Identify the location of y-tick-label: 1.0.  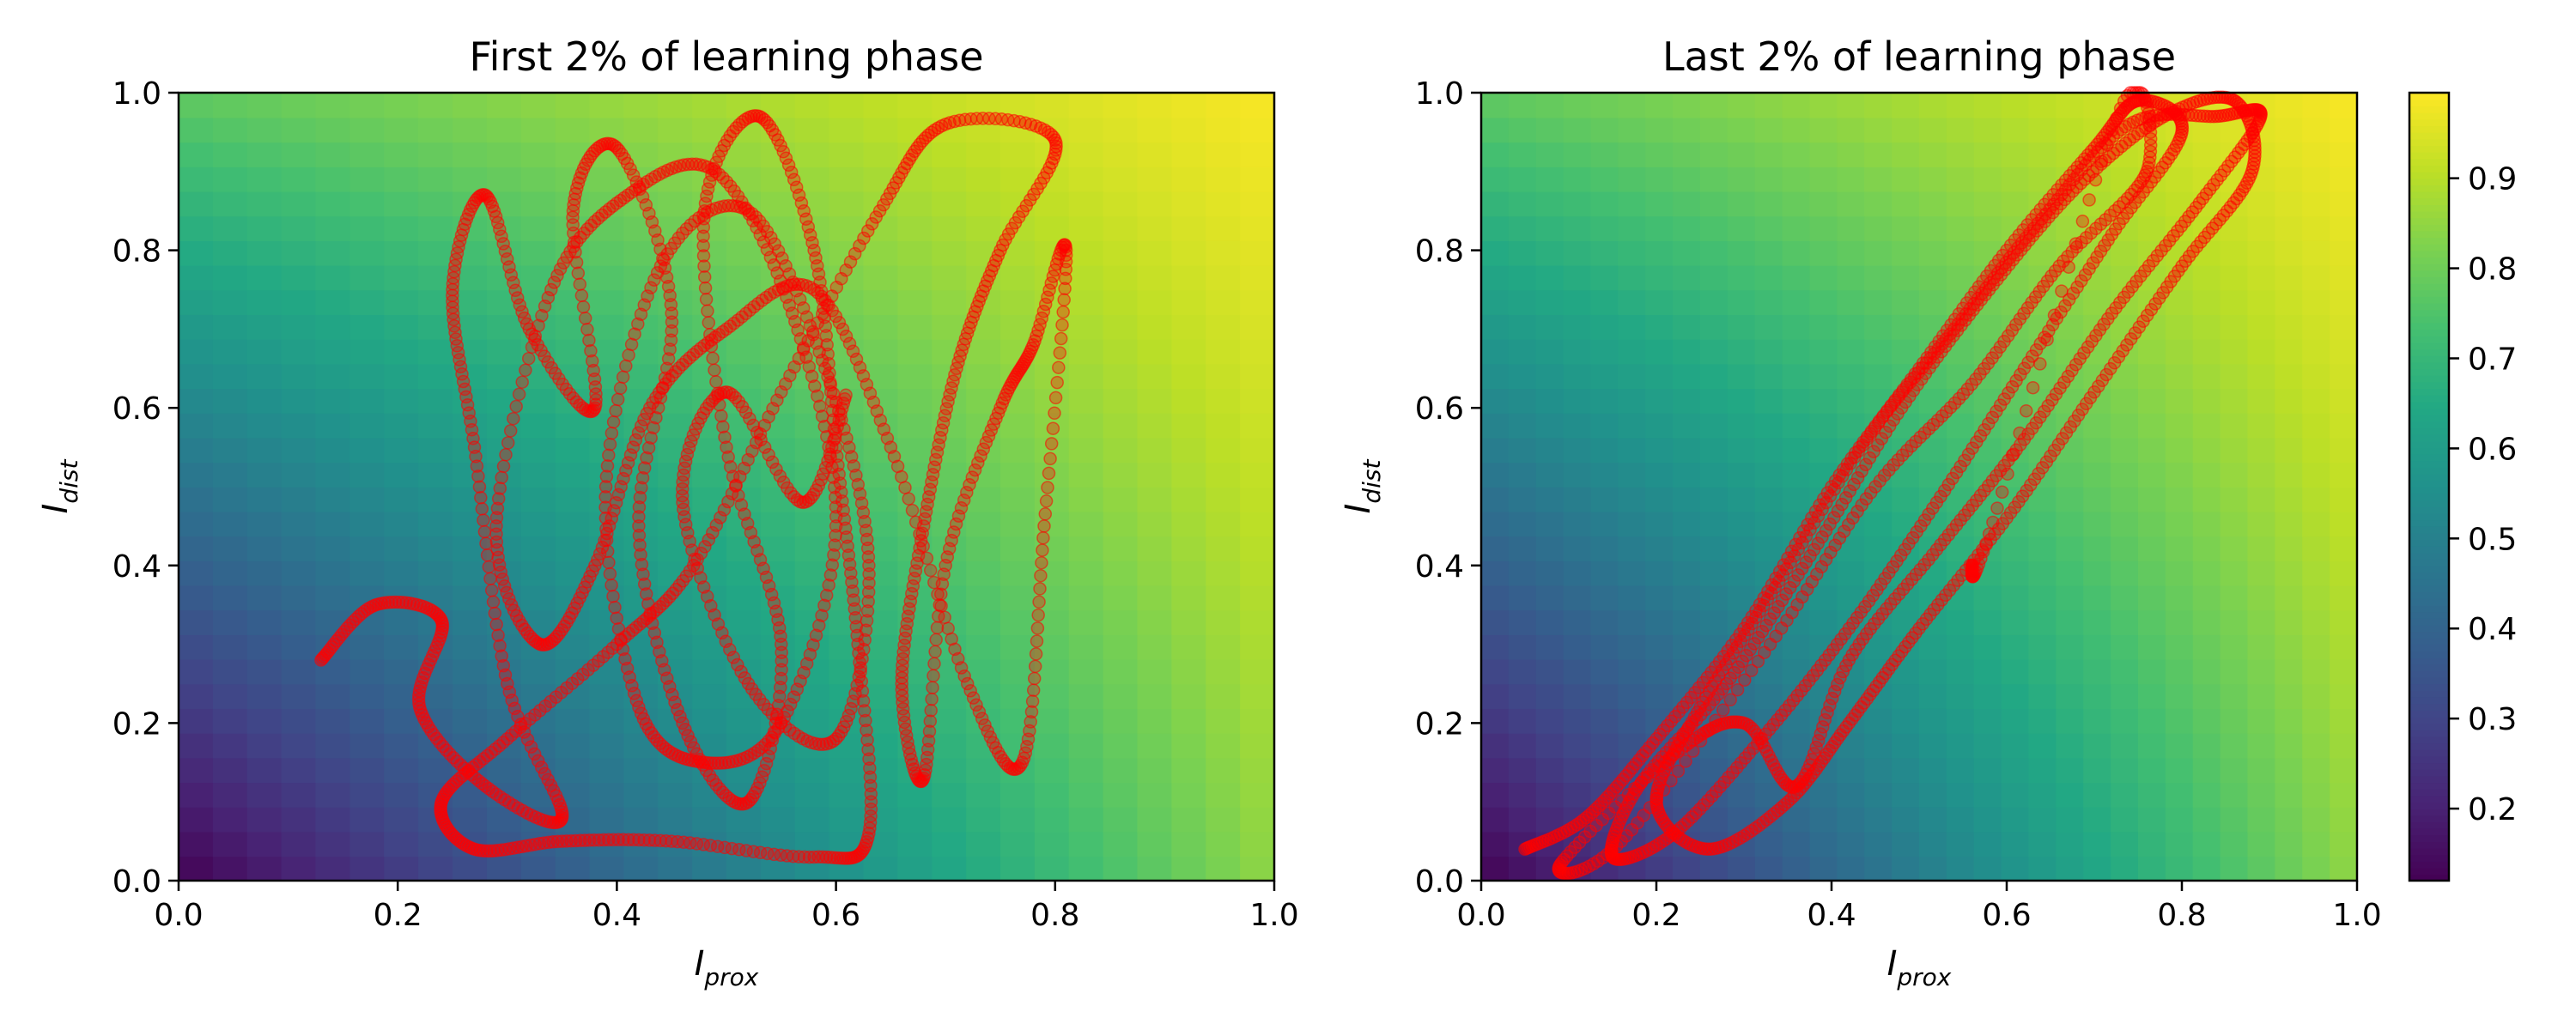
(137, 94).